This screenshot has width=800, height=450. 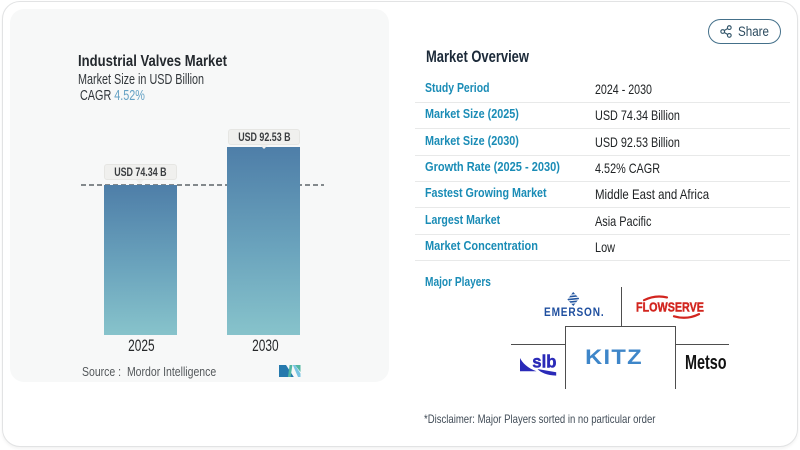 I want to click on svg-text: slb, so click(x=544, y=362).